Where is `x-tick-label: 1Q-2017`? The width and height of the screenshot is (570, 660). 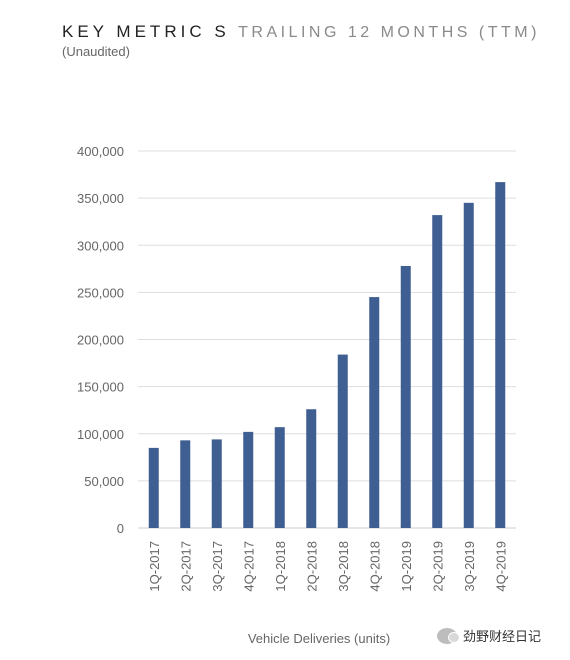 x-tick-label: 1Q-2017 is located at coordinates (154, 566).